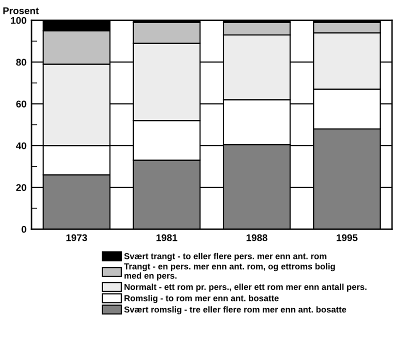 Image resolution: width=394 pixels, height=338 pixels. What do you see at coordinates (21, 62) in the screenshot?
I see `y-tick-label: 80` at bounding box center [21, 62].